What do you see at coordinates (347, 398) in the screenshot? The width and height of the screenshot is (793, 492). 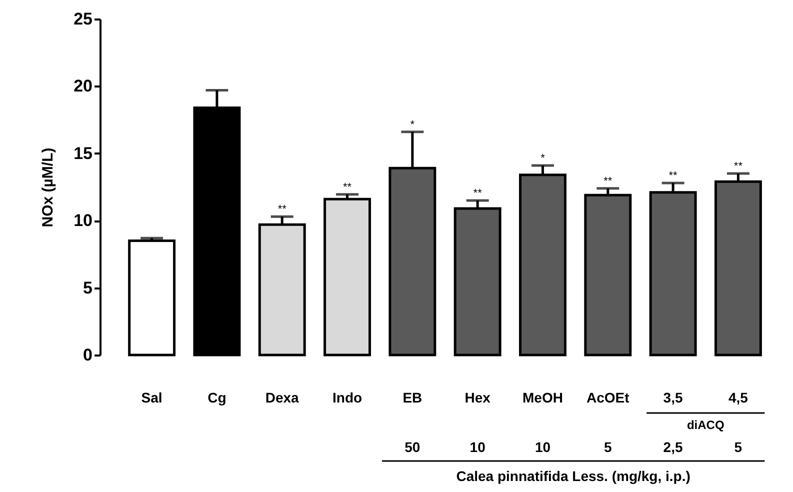 I see `x-tick-label: Indo` at bounding box center [347, 398].